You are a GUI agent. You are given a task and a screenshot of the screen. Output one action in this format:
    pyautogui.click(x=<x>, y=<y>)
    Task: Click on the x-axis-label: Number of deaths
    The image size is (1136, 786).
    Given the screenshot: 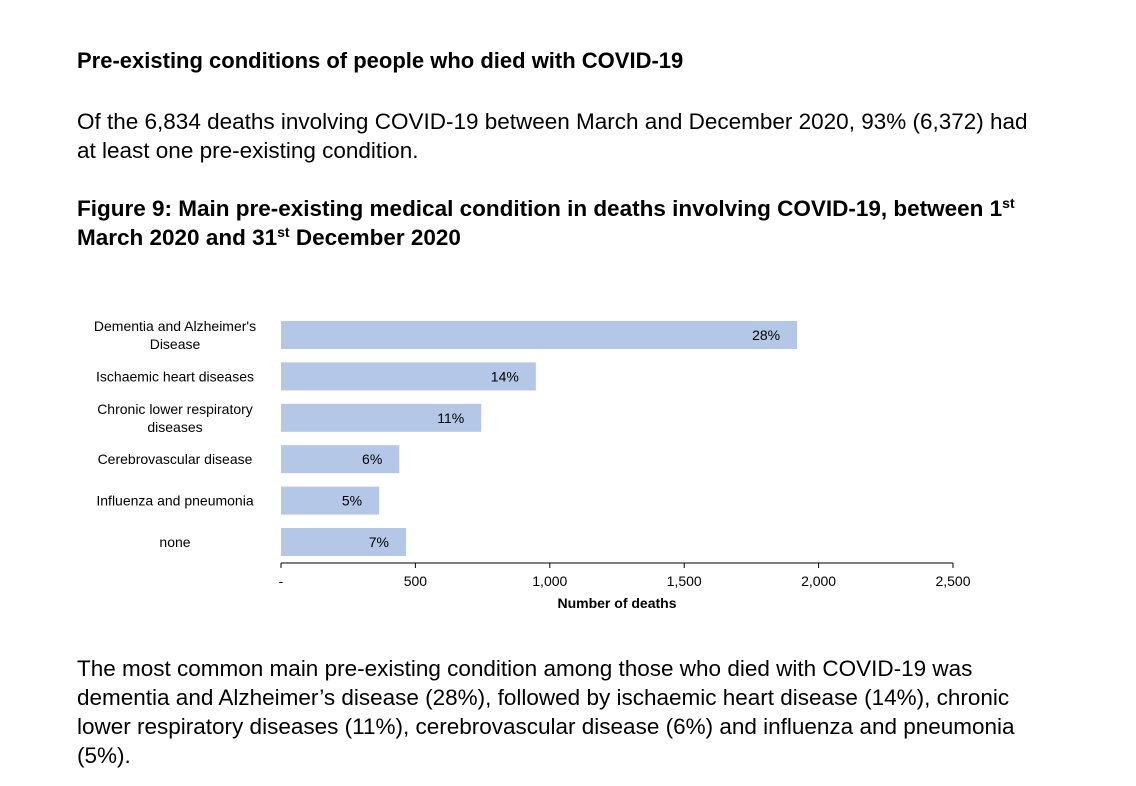 What is the action you would take?
    pyautogui.click(x=616, y=603)
    